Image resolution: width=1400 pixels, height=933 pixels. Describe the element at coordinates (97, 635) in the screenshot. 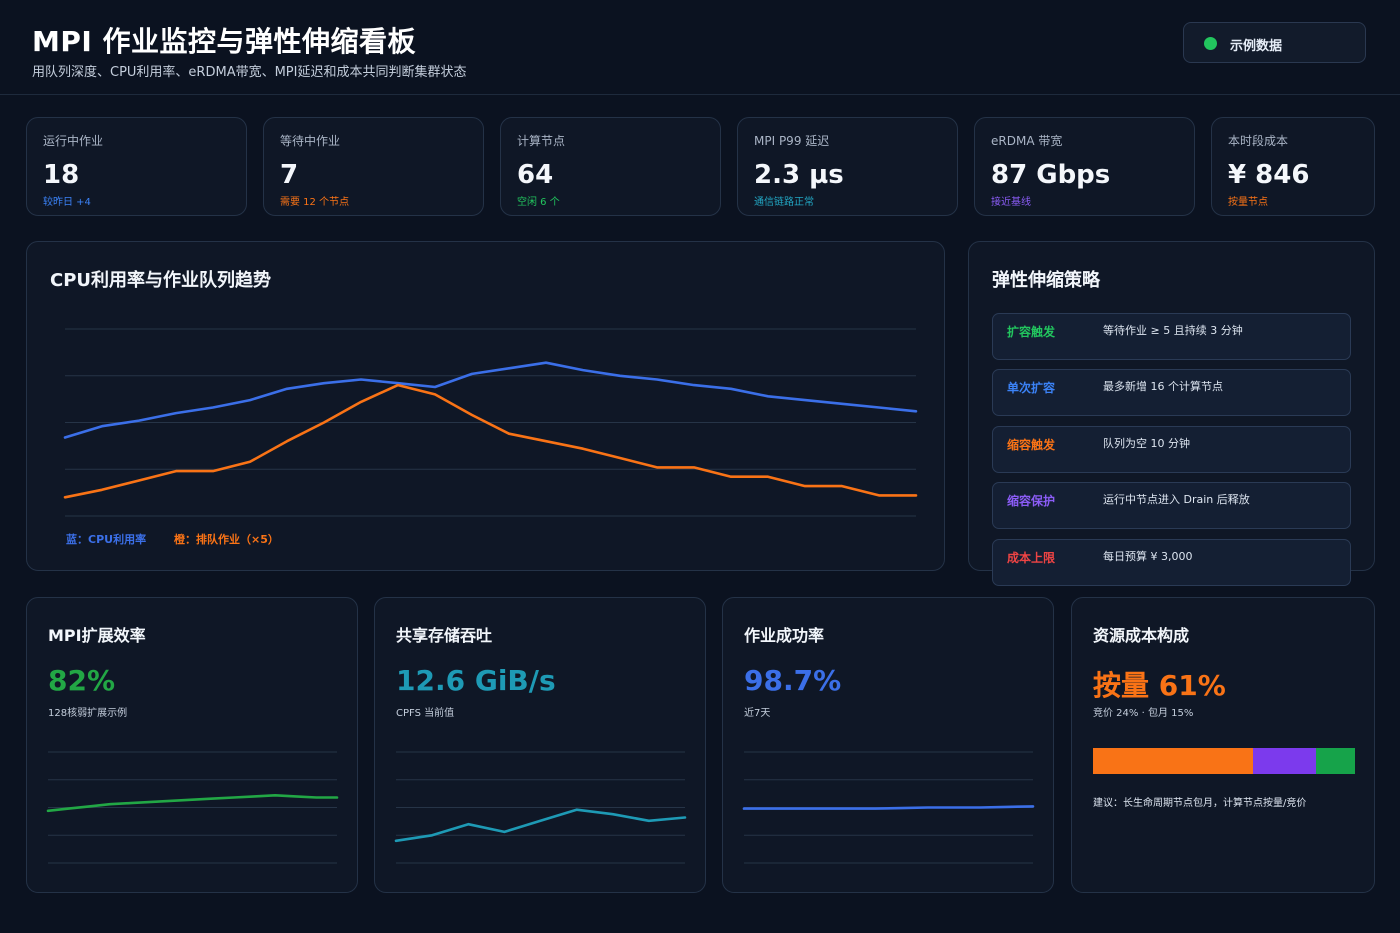

I see `metric-title: MPI扩展效率` at that location.